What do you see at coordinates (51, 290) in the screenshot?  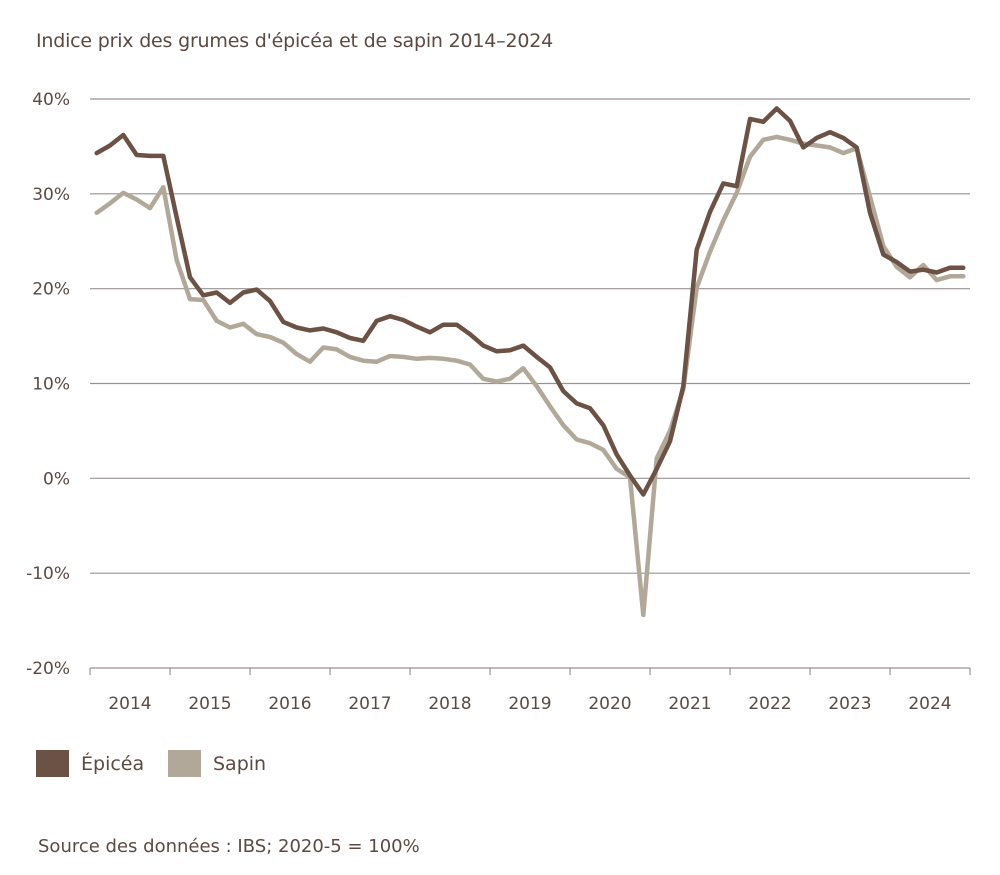 I see `y-tick-label: 20%` at bounding box center [51, 290].